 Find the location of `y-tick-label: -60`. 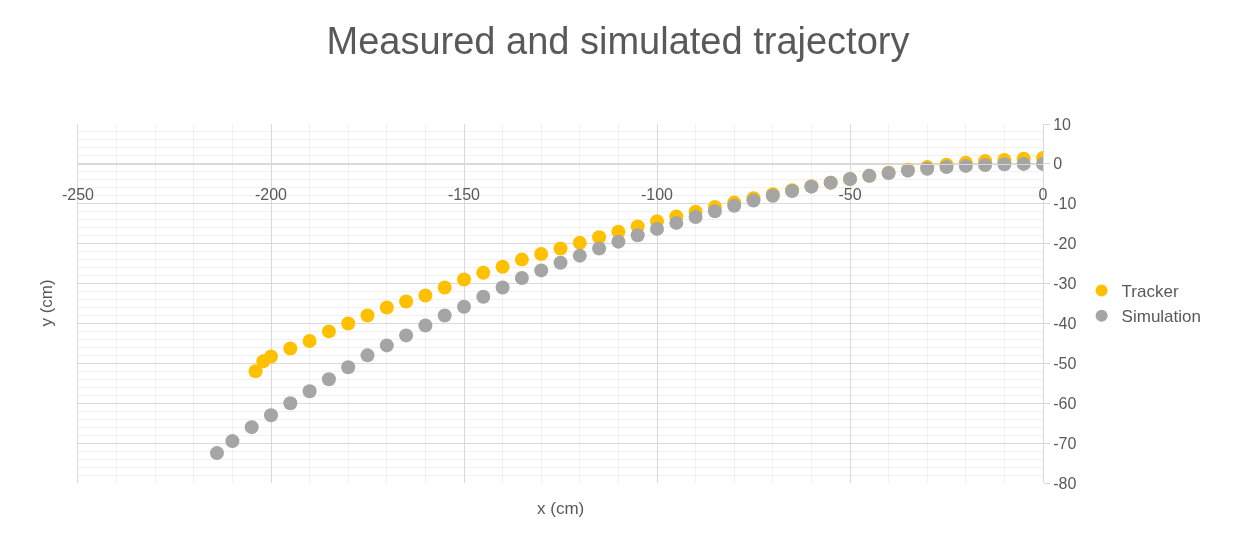

y-tick-label: -60 is located at coordinates (1065, 403).